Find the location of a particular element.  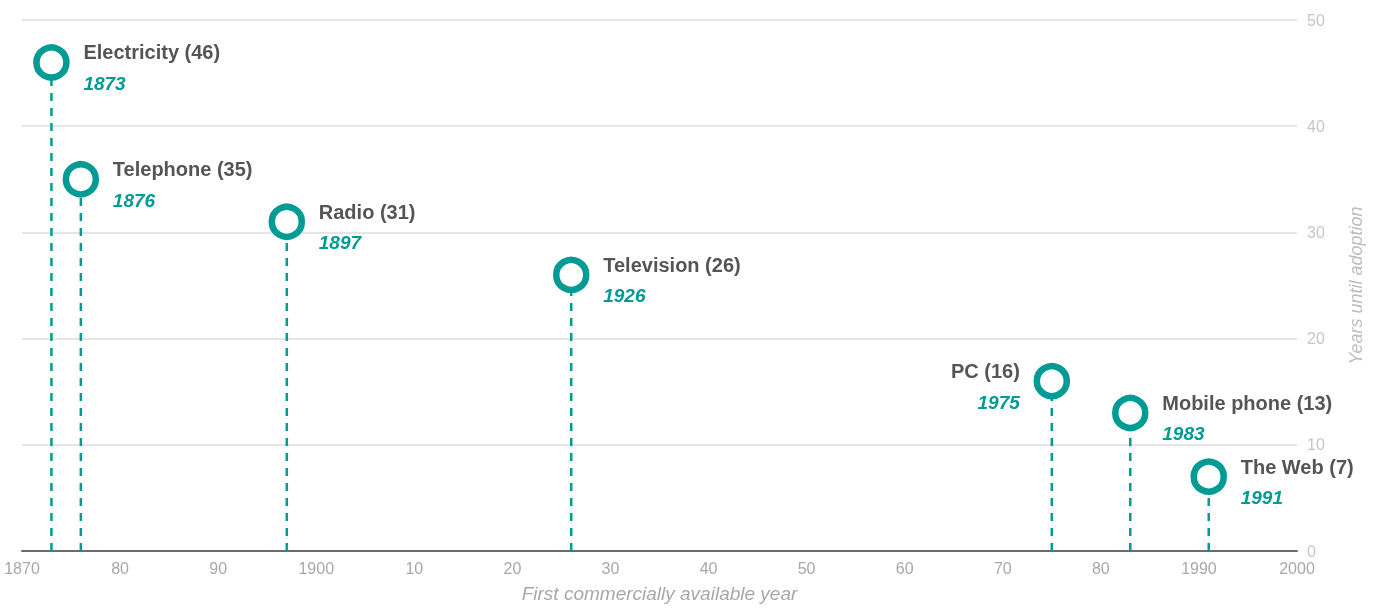

data-label: PC (16) is located at coordinates (985, 371).